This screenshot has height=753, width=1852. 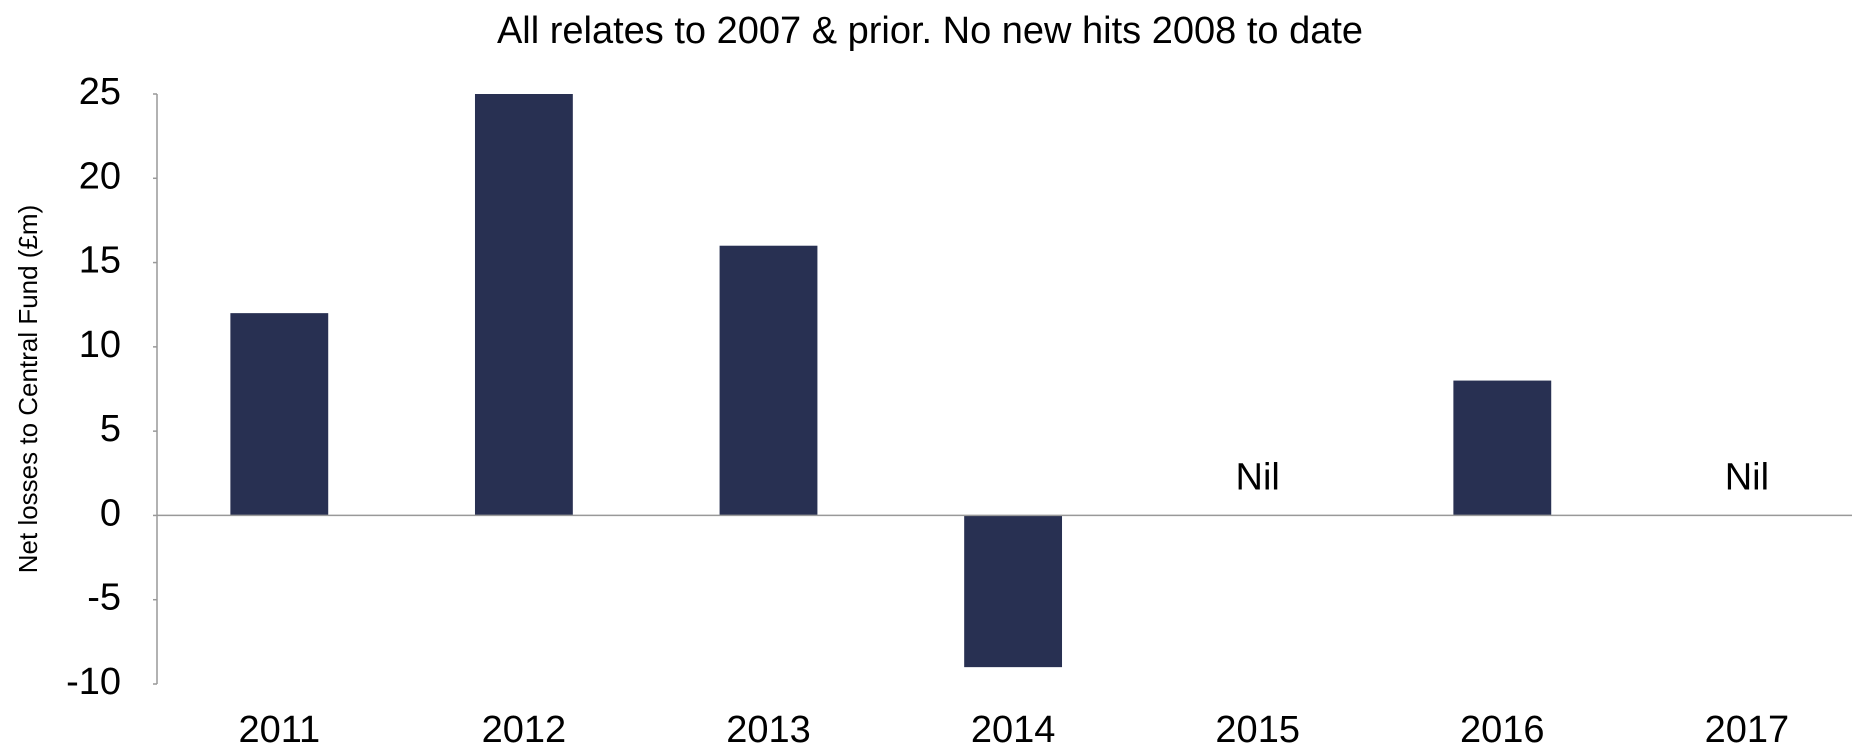 What do you see at coordinates (524, 730) in the screenshot?
I see `x-tick-label: 2012` at bounding box center [524, 730].